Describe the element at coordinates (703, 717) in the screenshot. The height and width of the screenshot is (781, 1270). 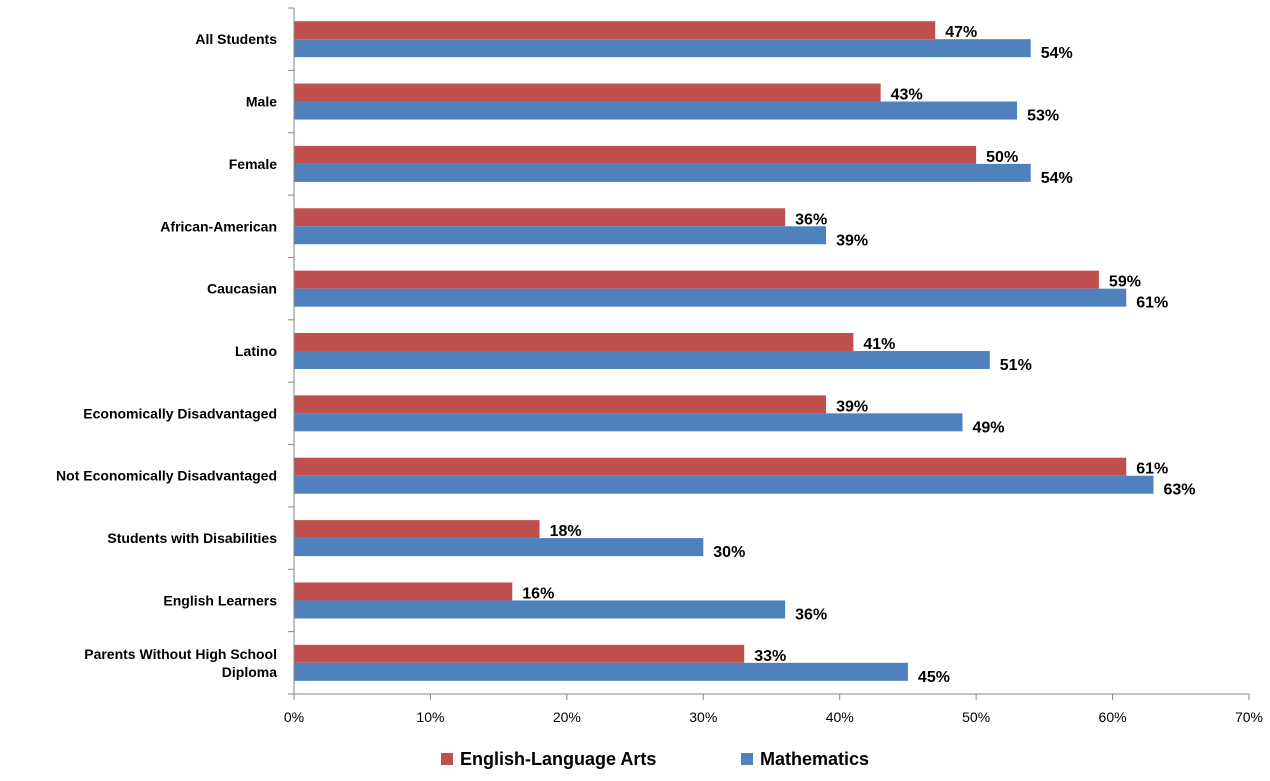
I see `x-tick-label: 30%` at that location.